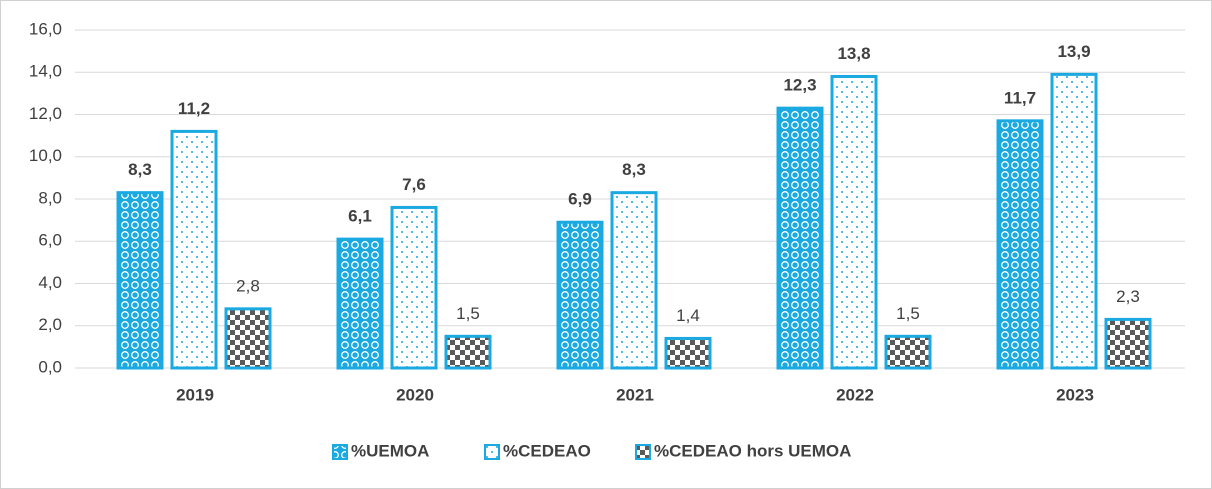 The width and height of the screenshot is (1212, 489). Describe the element at coordinates (855, 394) in the screenshot. I see `x-tick-label: 2022` at that location.